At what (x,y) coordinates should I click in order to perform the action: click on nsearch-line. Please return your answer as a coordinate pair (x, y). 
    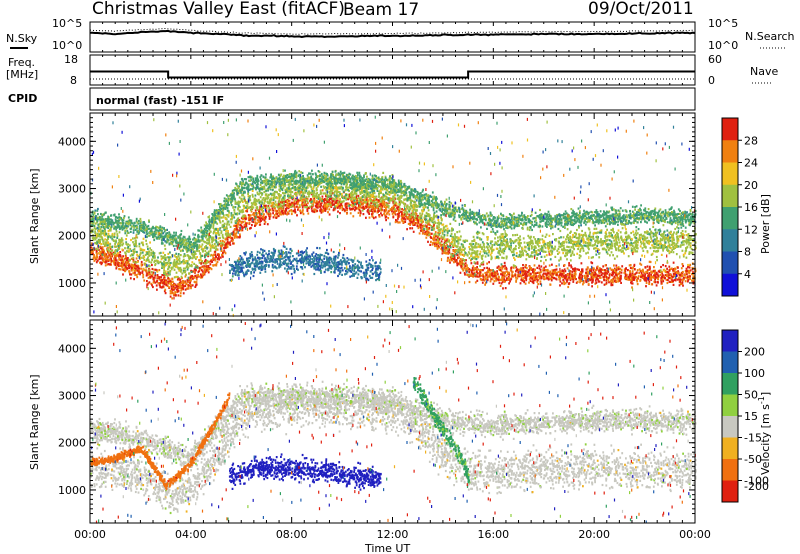
    Looking at the image, I should click on (392, 31).